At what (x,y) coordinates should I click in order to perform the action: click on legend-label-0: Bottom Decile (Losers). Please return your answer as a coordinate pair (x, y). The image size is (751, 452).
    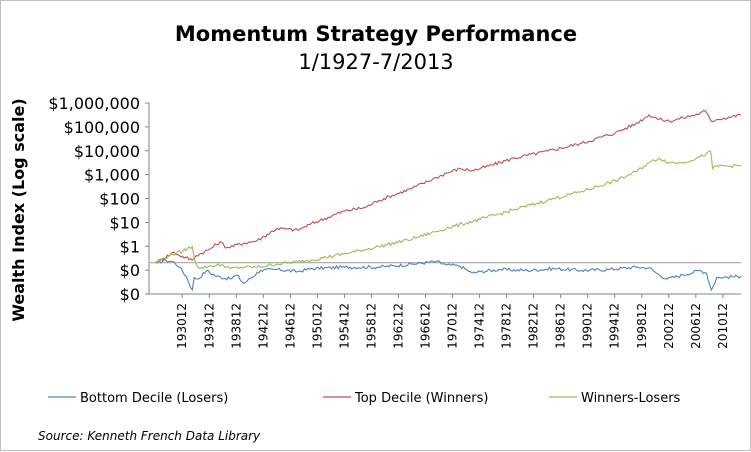
    Looking at the image, I should click on (154, 398).